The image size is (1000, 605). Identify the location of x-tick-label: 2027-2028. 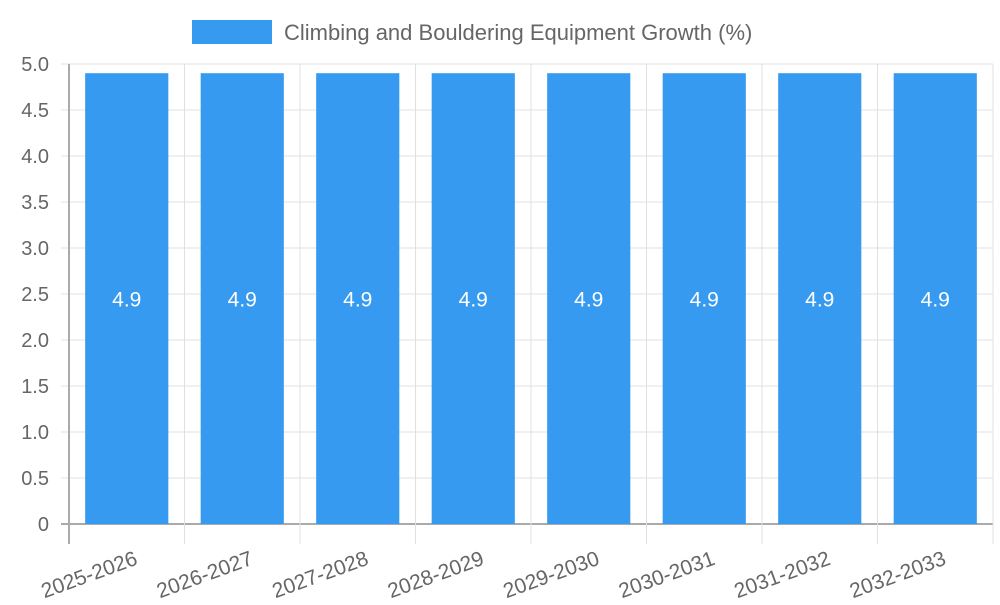
(320, 573).